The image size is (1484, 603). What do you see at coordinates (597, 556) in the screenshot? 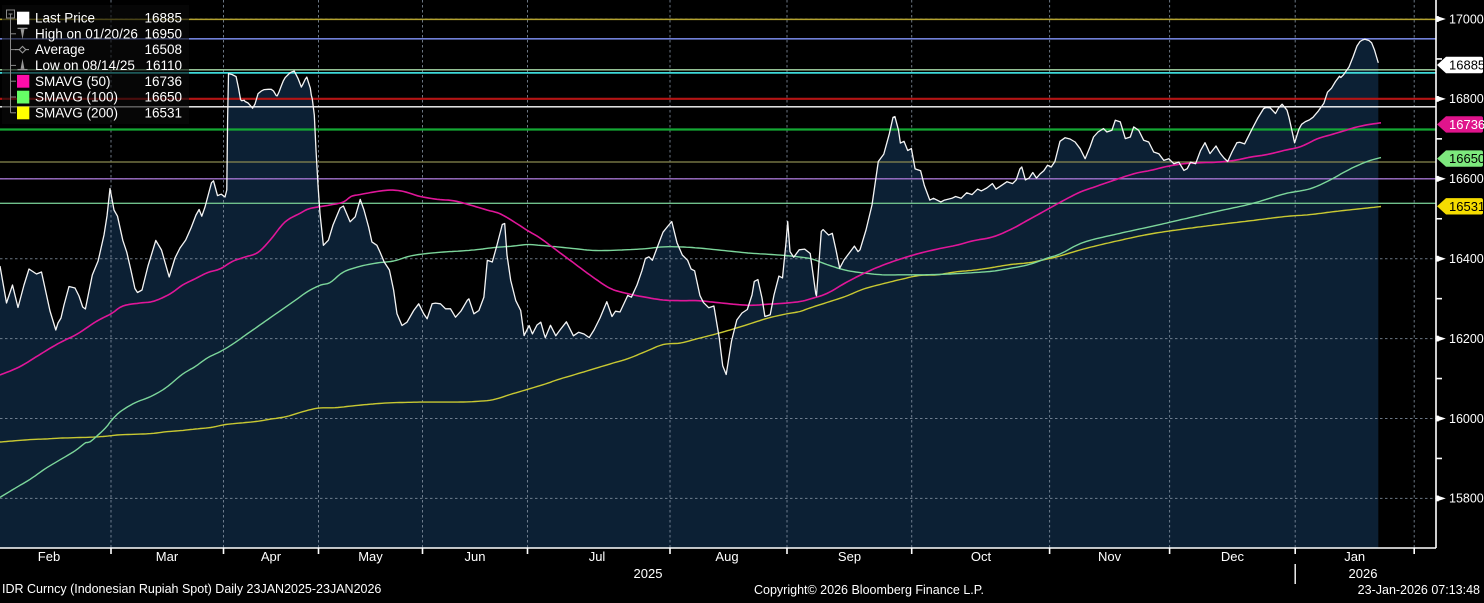
I see `svg-text: Jul` at bounding box center [597, 556].